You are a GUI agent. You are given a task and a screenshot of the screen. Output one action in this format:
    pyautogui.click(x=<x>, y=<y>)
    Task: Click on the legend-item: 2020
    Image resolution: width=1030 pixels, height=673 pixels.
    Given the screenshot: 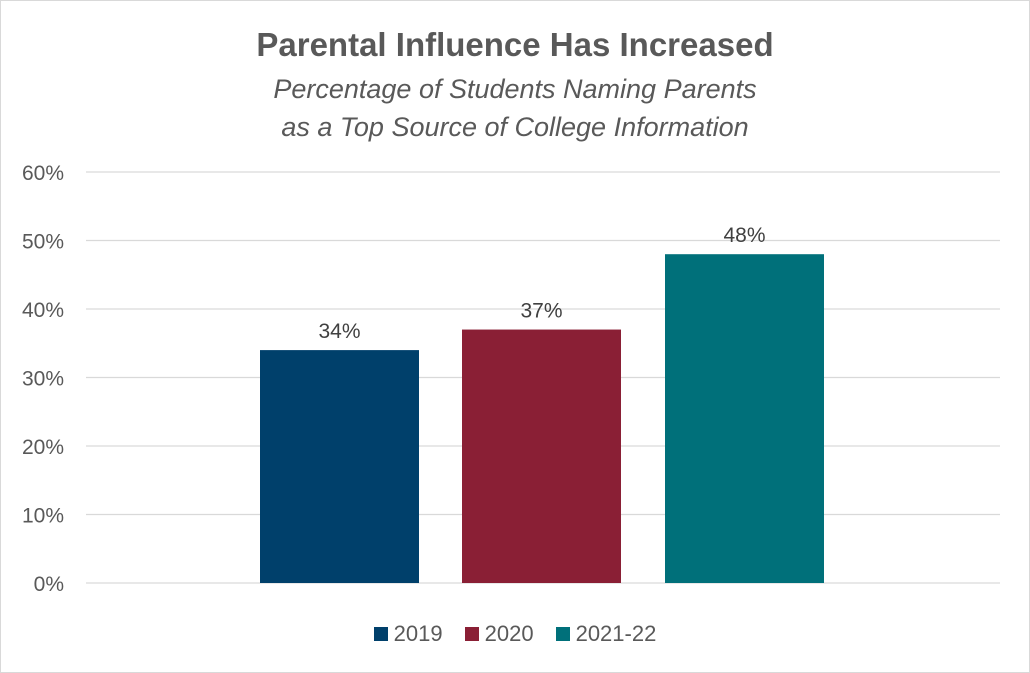 What is the action you would take?
    pyautogui.click(x=499, y=634)
    